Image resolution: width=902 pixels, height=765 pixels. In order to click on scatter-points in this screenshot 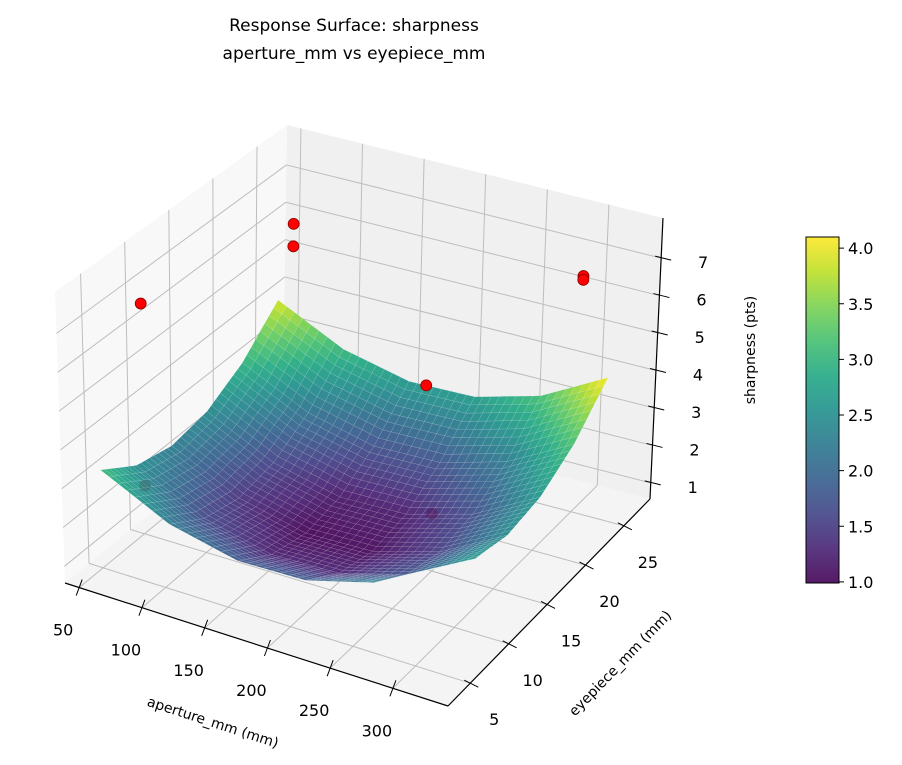, I will do `click(362, 304)`.